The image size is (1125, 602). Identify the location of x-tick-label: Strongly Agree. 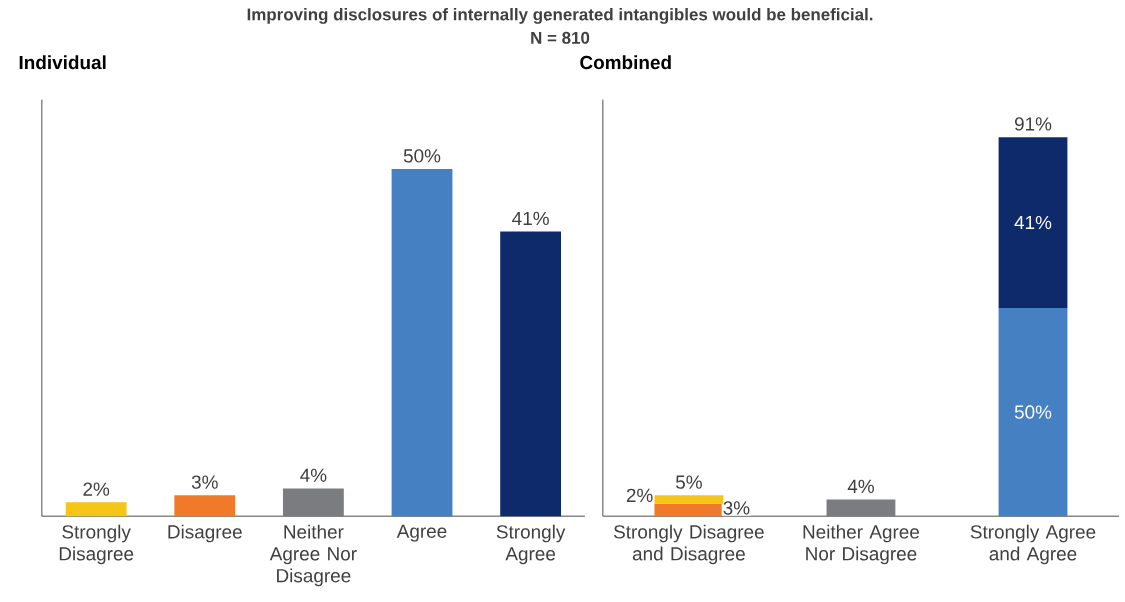
(531, 544).